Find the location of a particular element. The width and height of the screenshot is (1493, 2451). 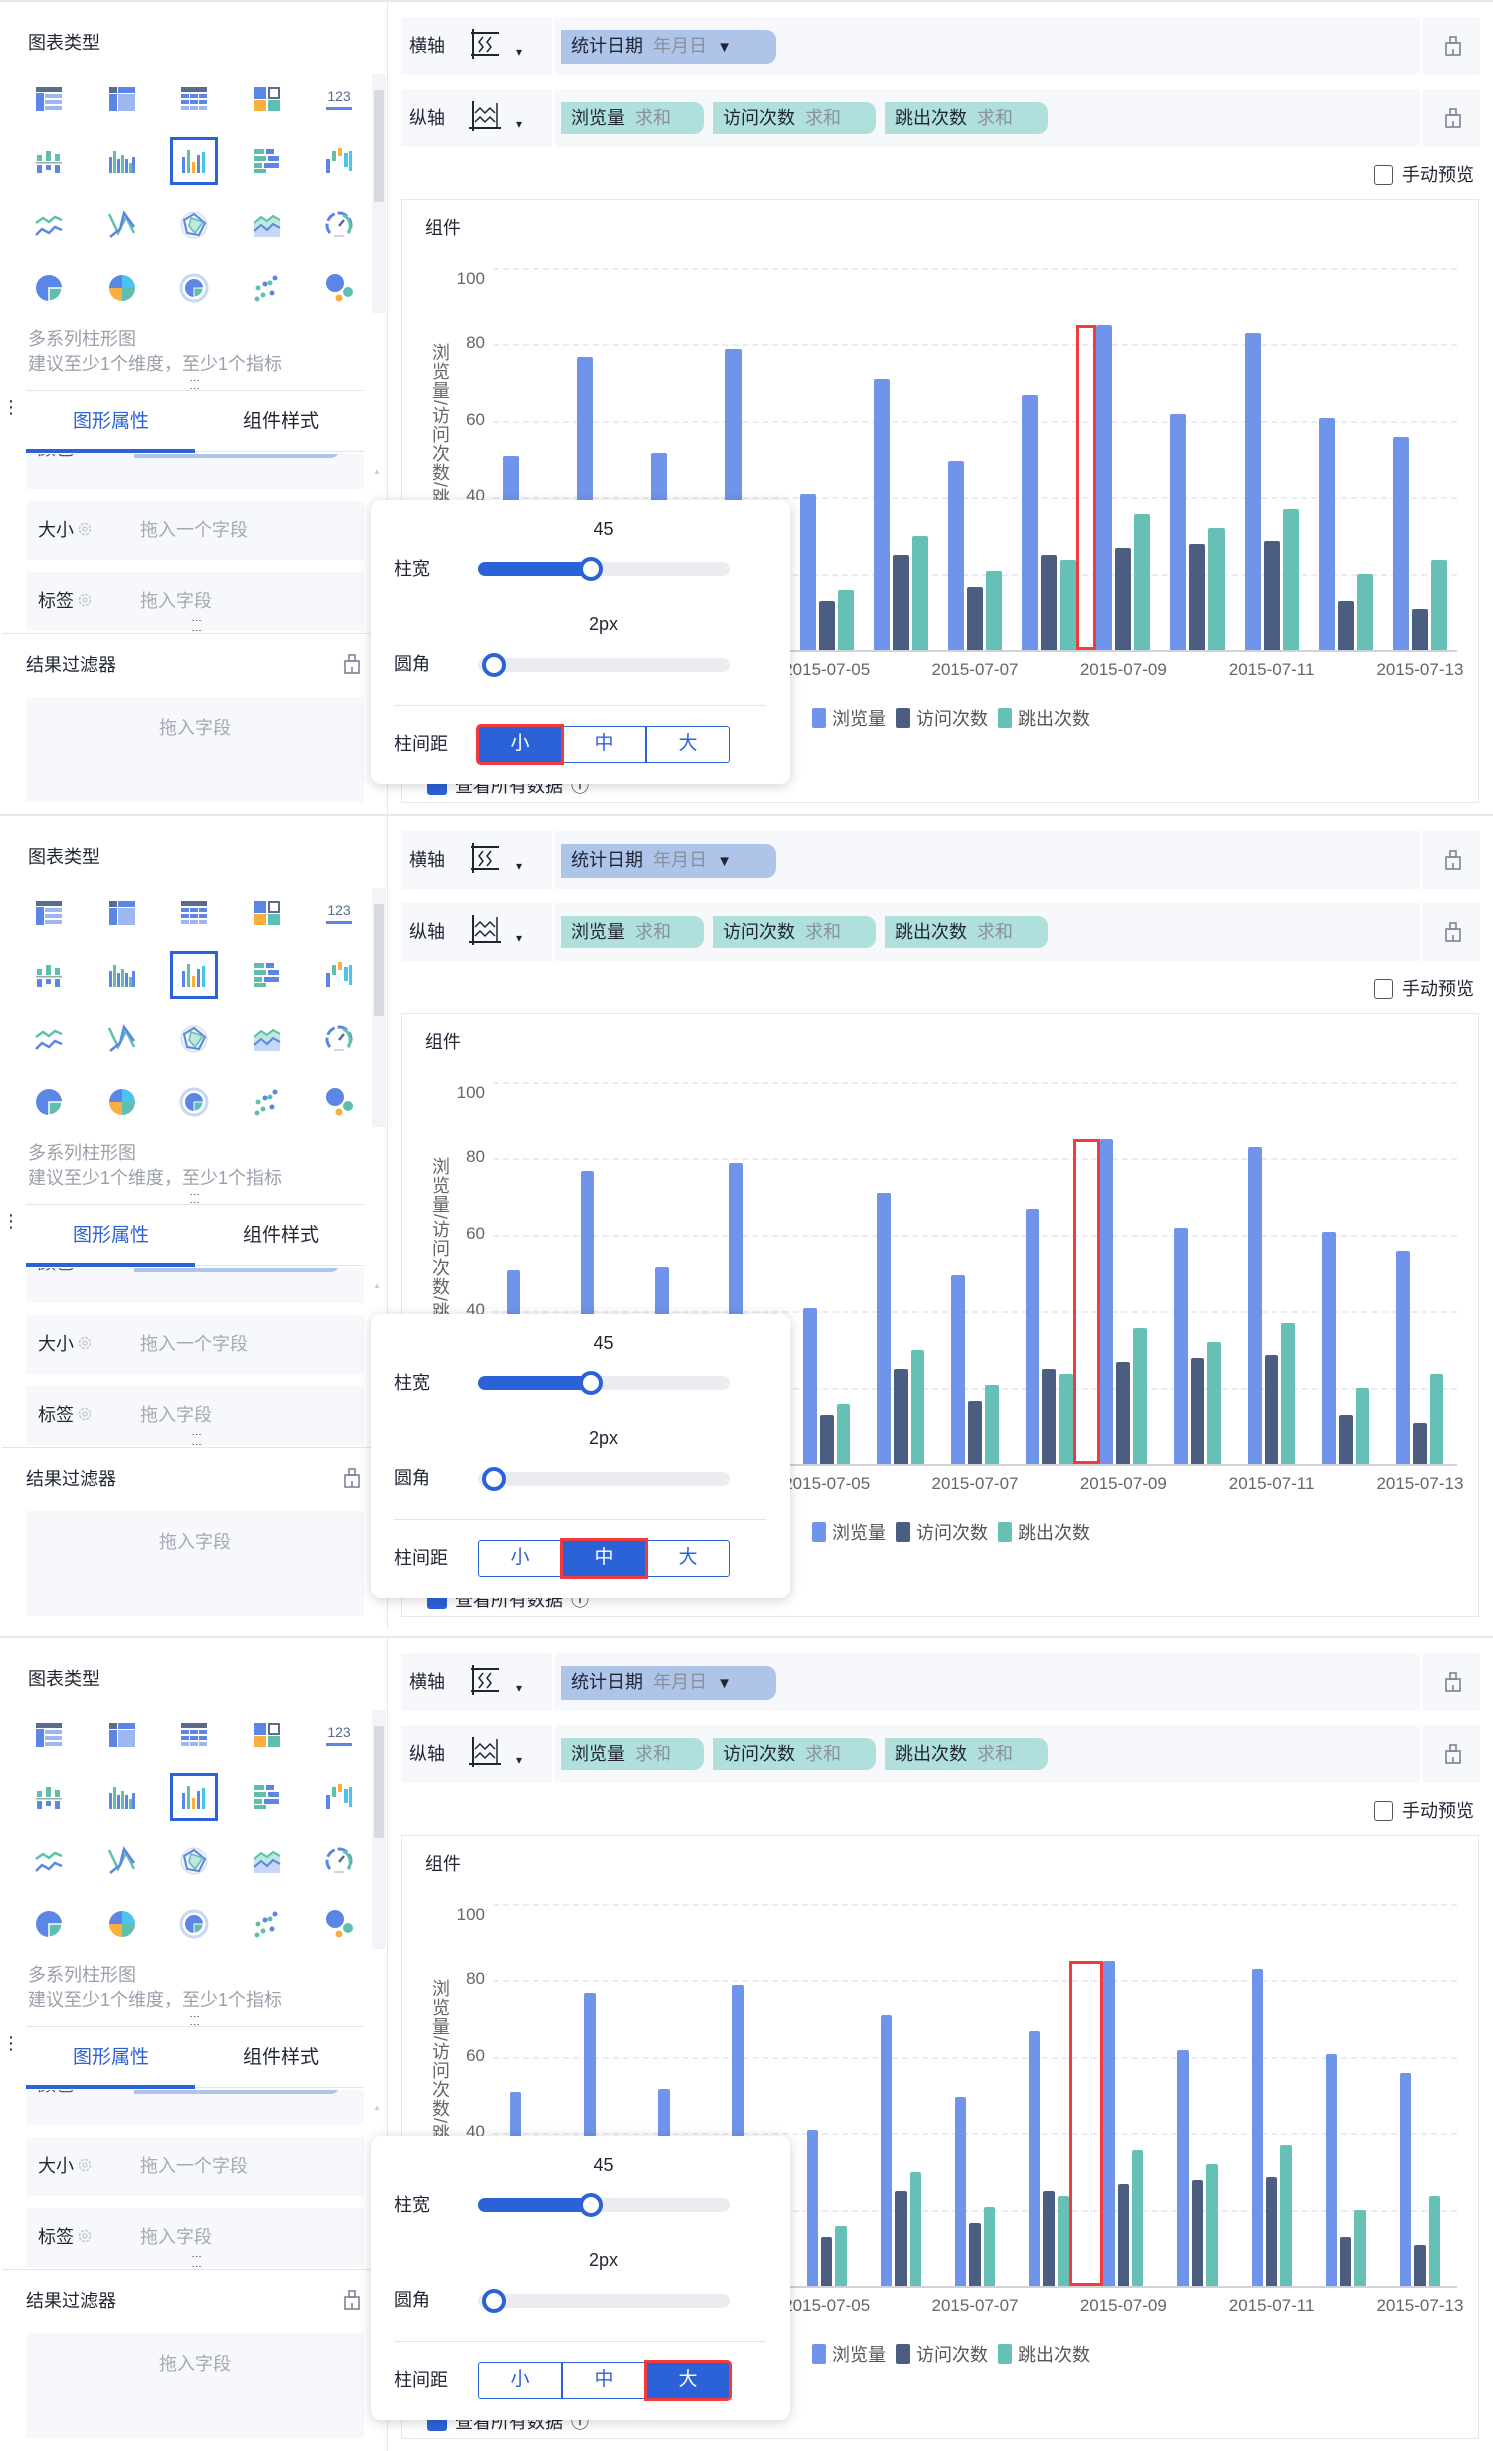

filter-drop-zone: 拖入字段 is located at coordinates (195, 749).